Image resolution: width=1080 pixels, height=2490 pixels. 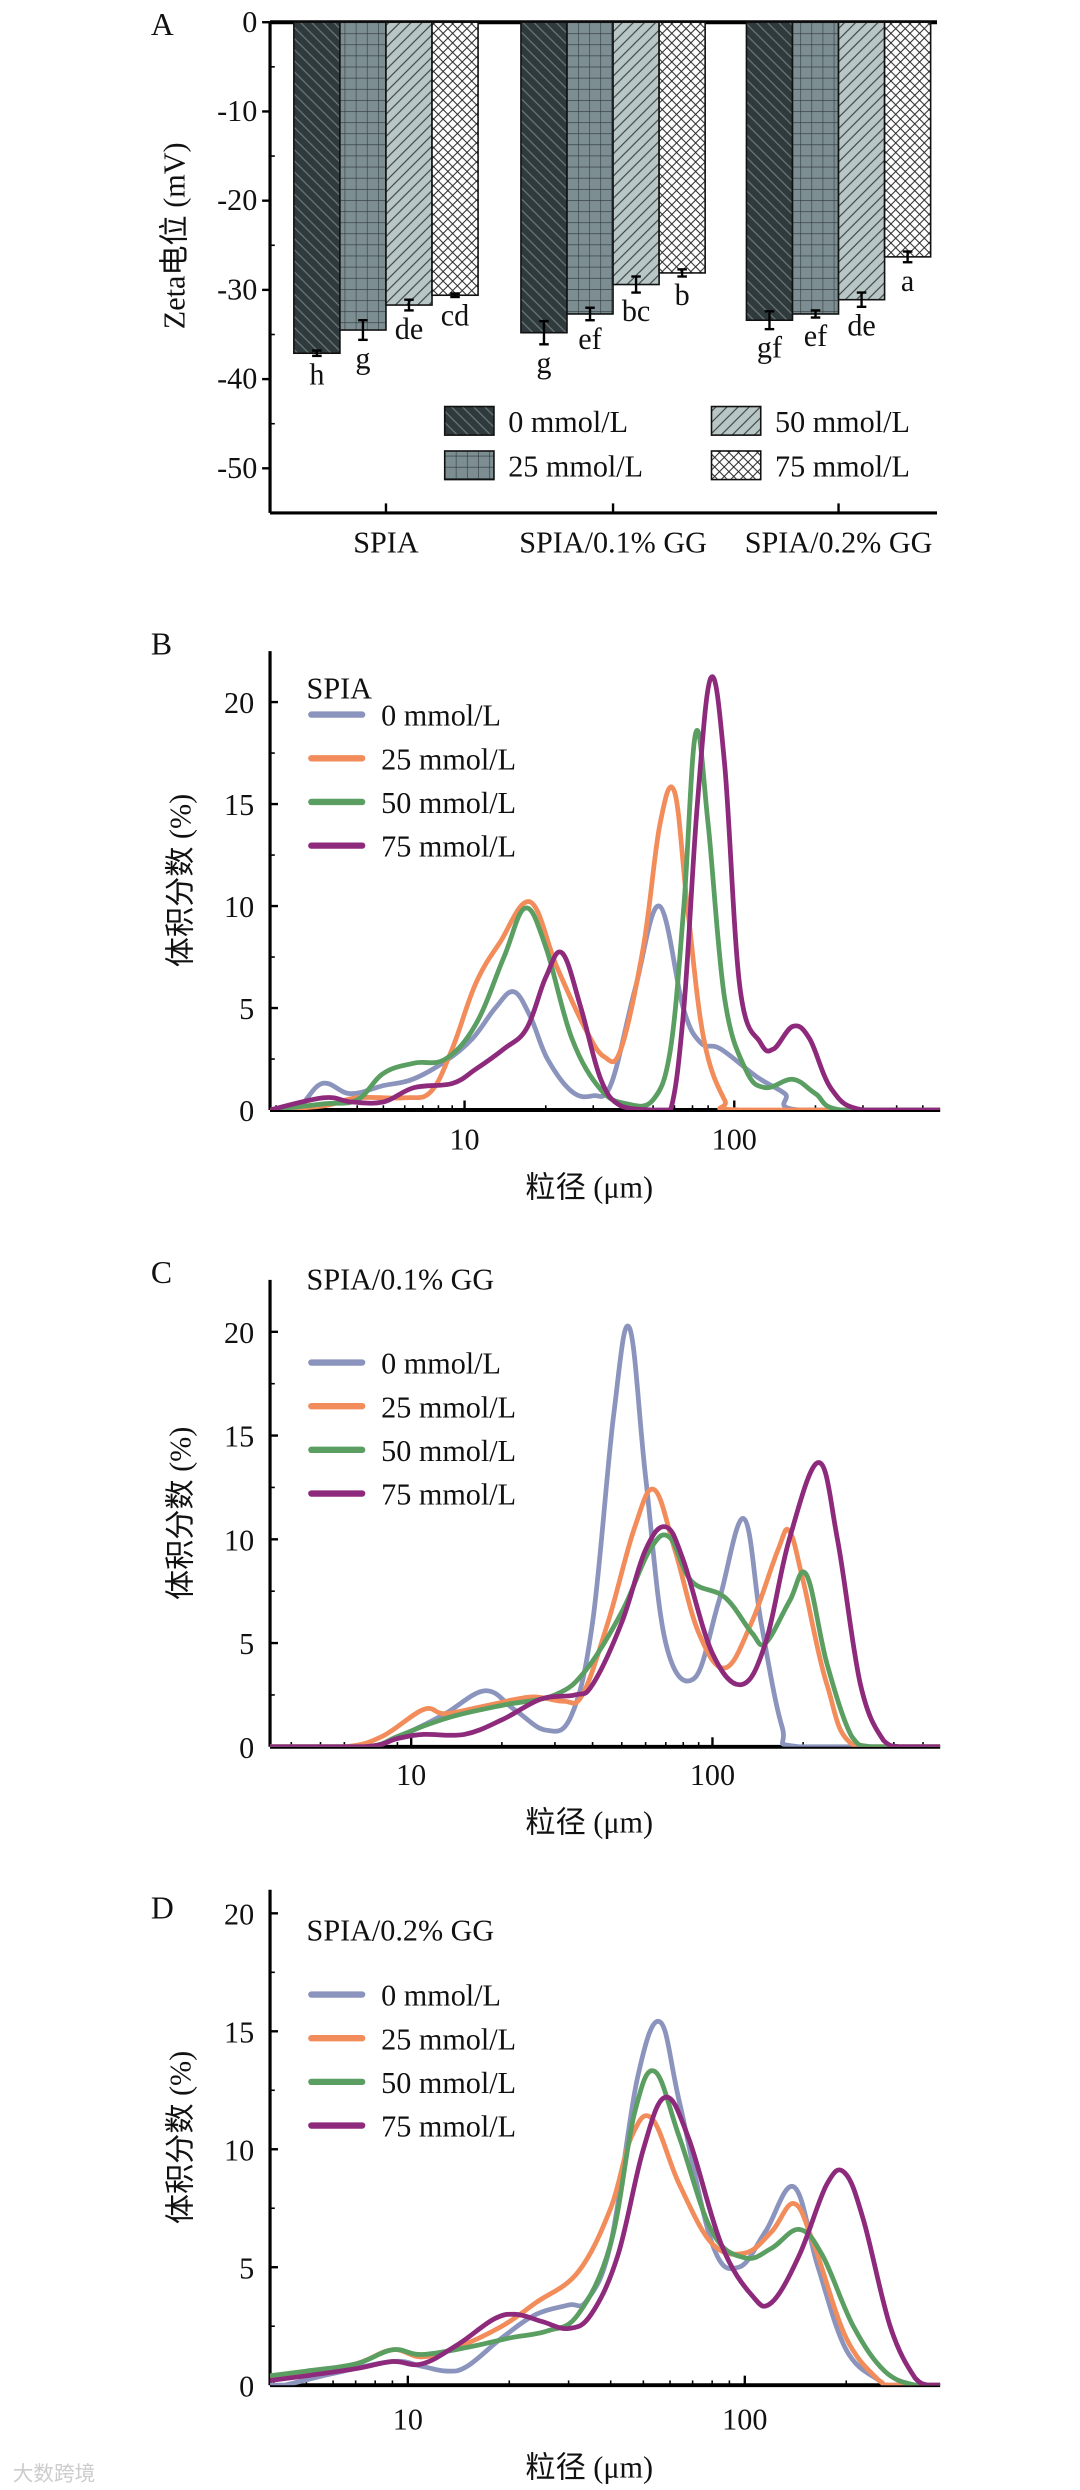 I want to click on panel-label: B, so click(x=161, y=643).